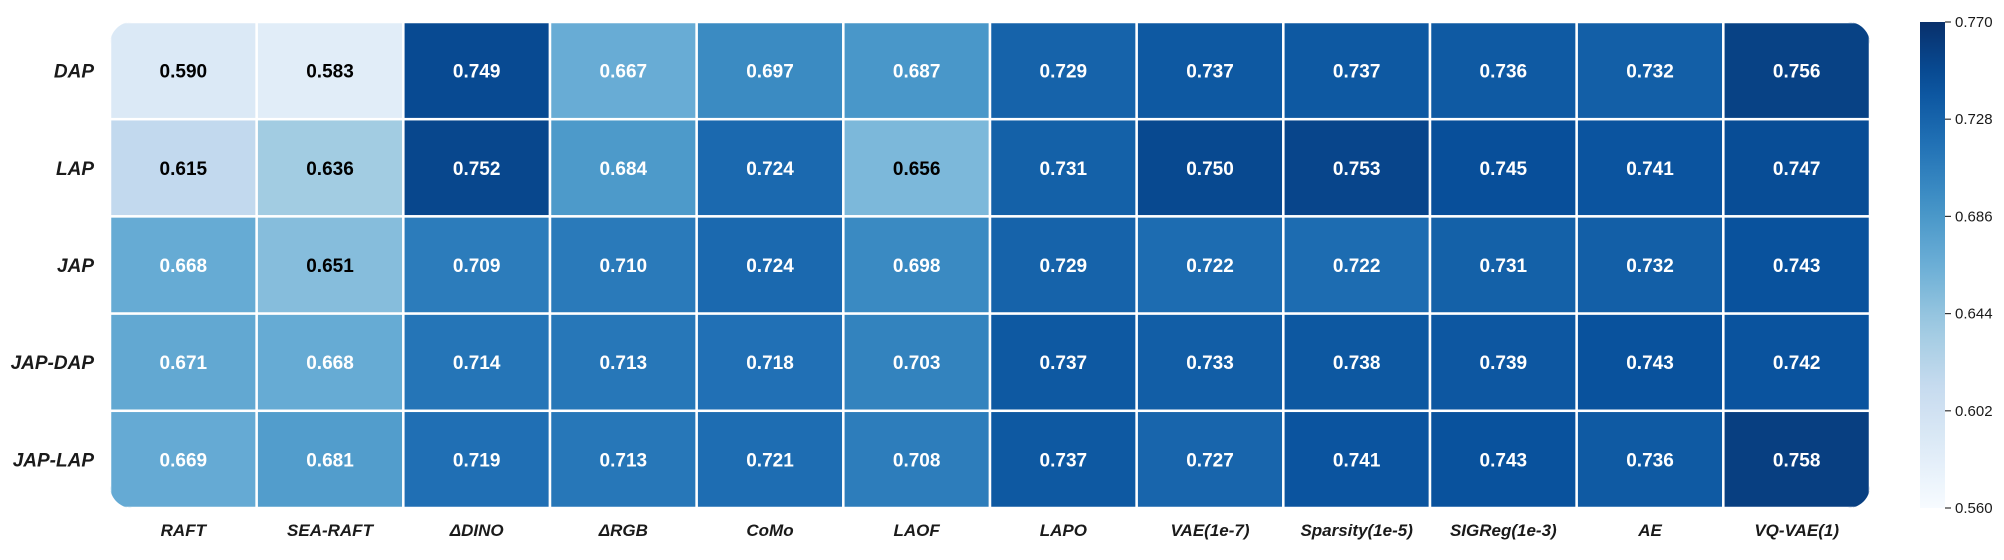  What do you see at coordinates (477, 169) in the screenshot?
I see `cell-value-label: 0.752` at bounding box center [477, 169].